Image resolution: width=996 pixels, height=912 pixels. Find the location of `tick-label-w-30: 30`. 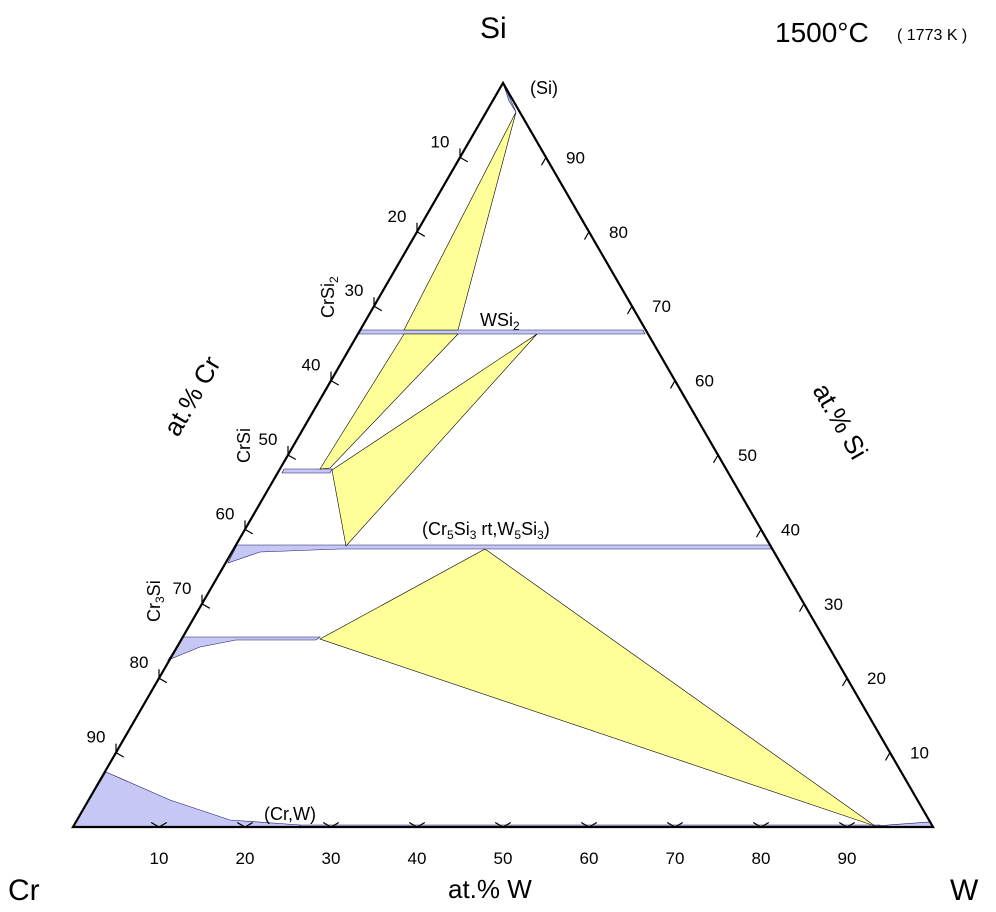

tick-label-w-30: 30 is located at coordinates (331, 858).